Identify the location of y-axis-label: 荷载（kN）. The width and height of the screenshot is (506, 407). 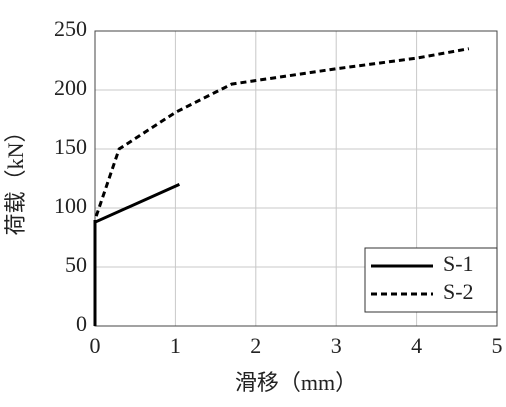
(15, 178).